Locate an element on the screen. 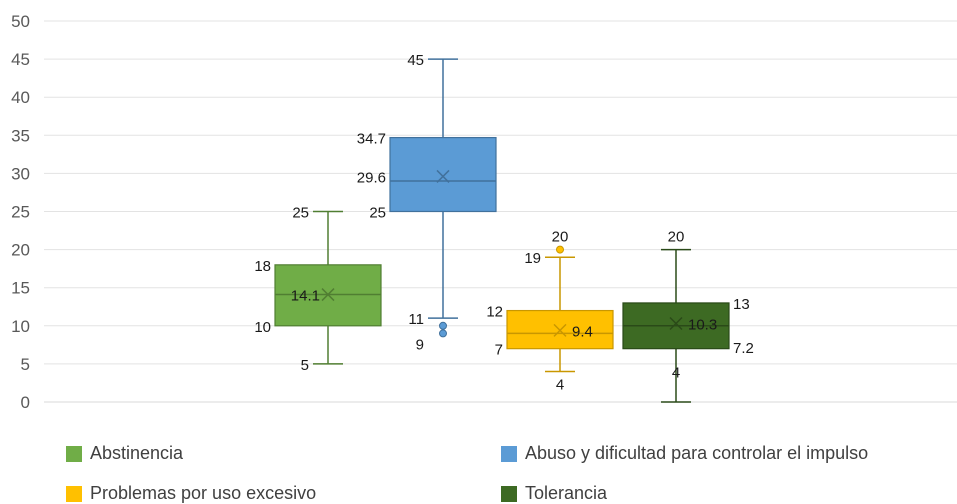 This screenshot has height=504, width=957. box-iqr is located at coordinates (443, 174).